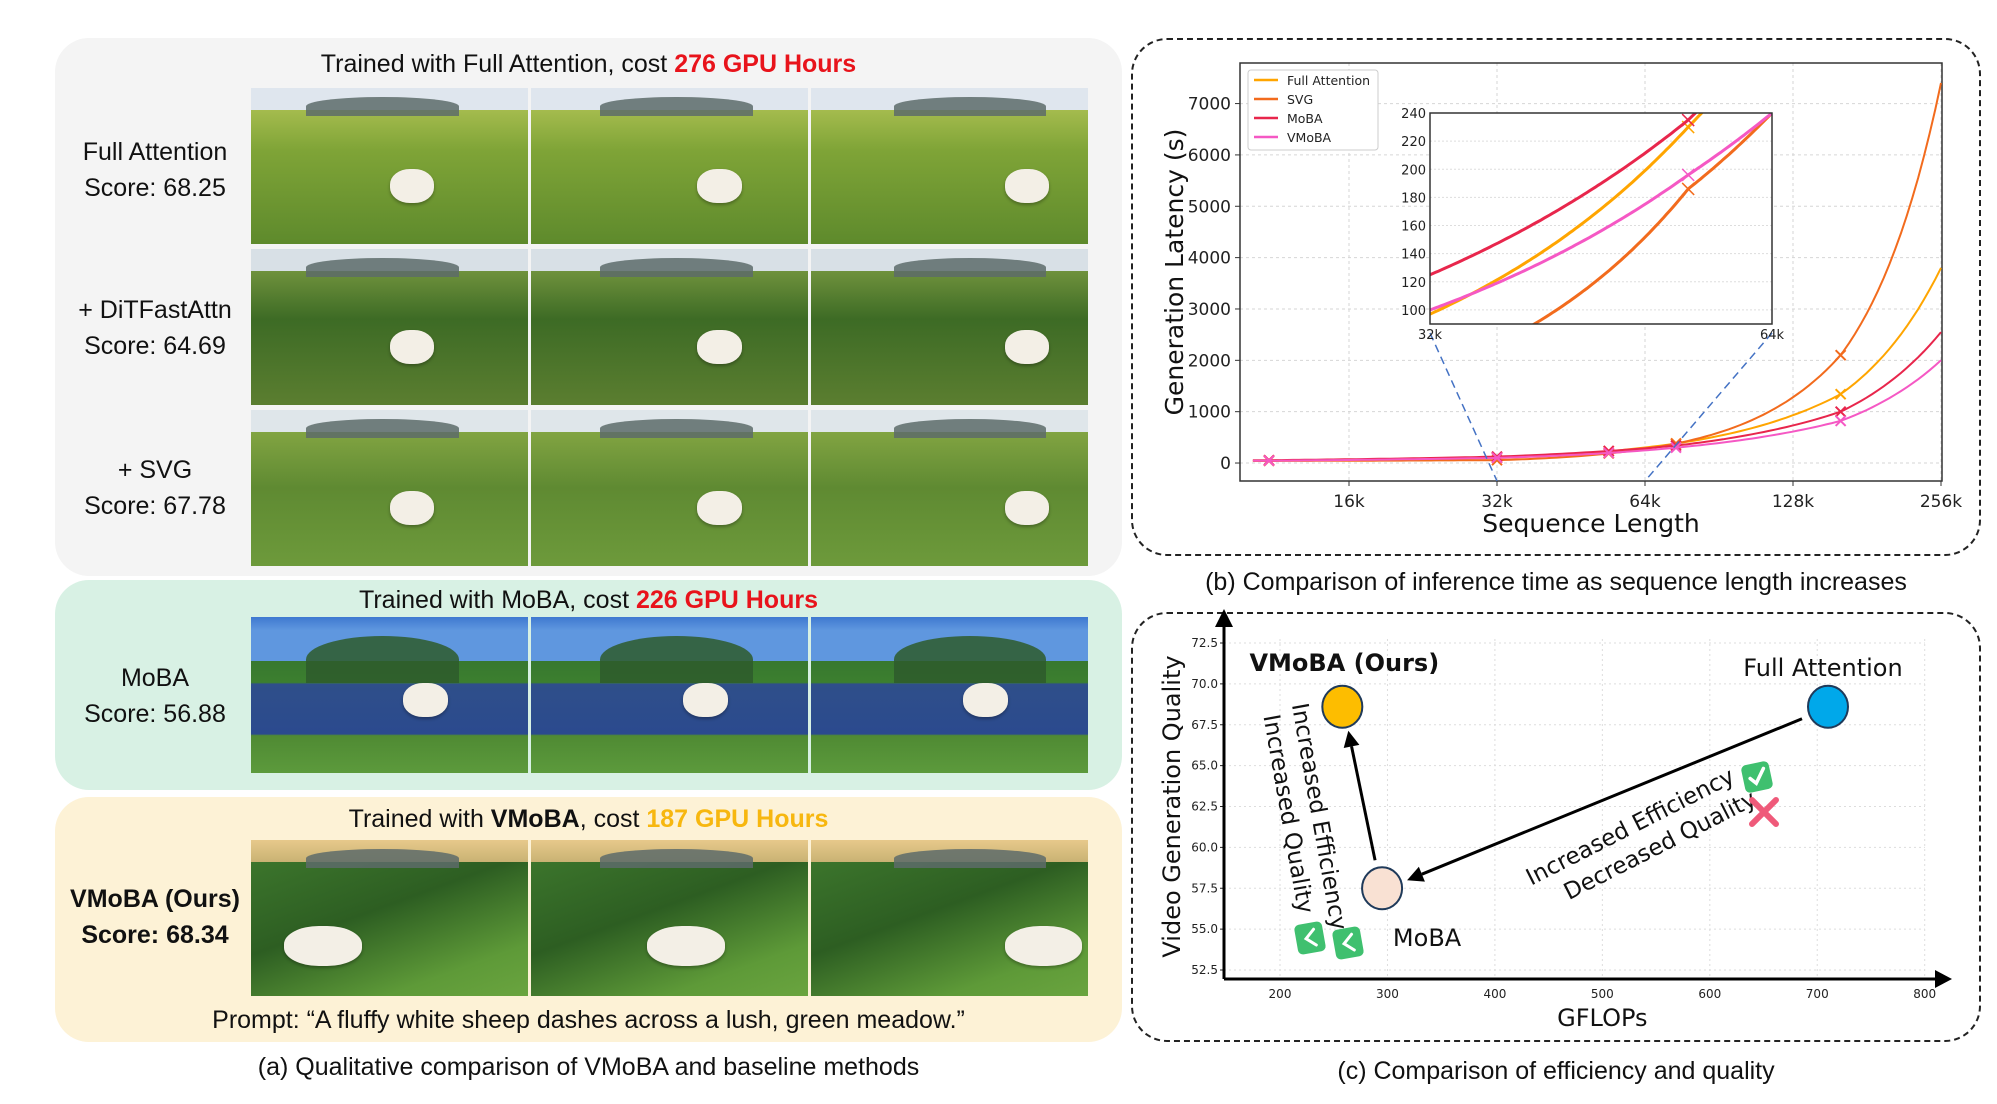 The width and height of the screenshot is (1997, 1104). Describe the element at coordinates (1209, 156) in the screenshot. I see `y-tick-label: 6000` at that location.